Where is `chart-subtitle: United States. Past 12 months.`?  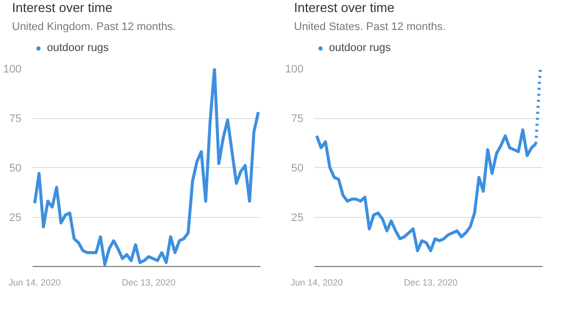 chart-subtitle: United States. Past 12 months. is located at coordinates (370, 27).